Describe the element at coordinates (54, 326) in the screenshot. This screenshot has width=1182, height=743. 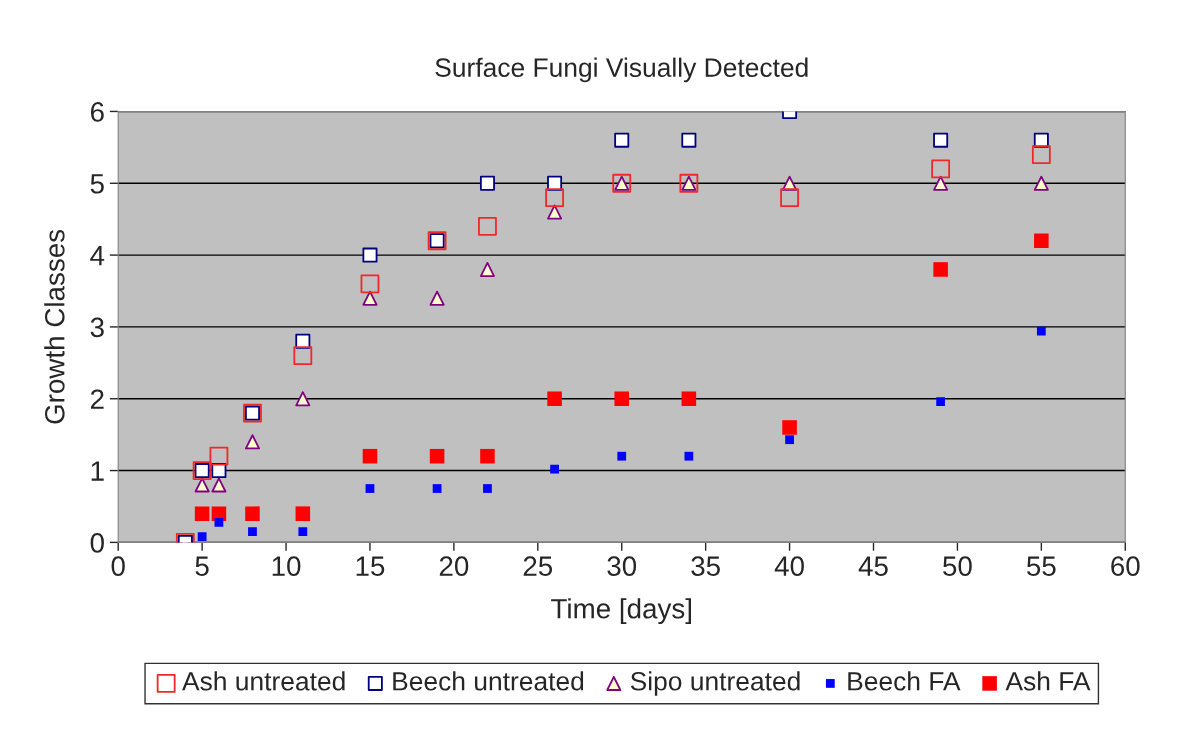
I see `y-axis-title: Growth Classes` at that location.